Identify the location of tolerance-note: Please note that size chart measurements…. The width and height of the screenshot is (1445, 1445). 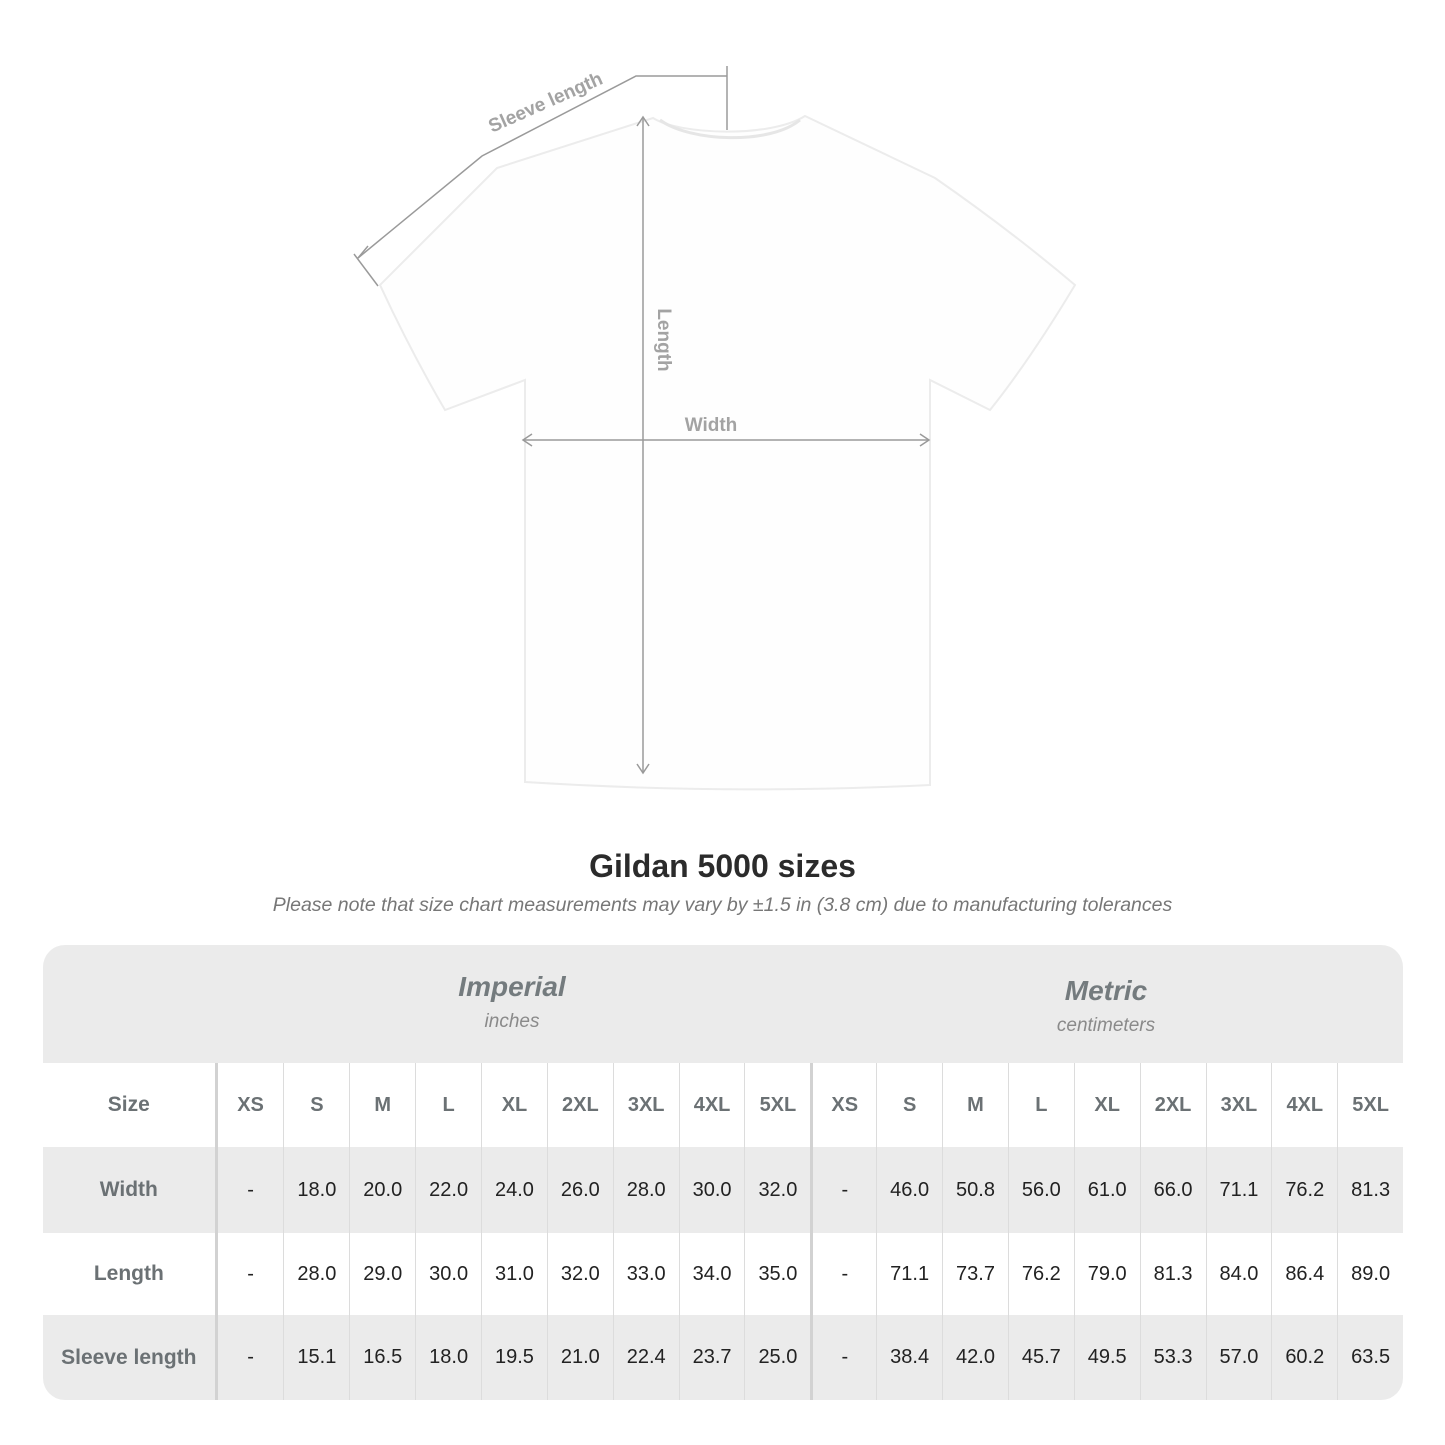
(722, 905).